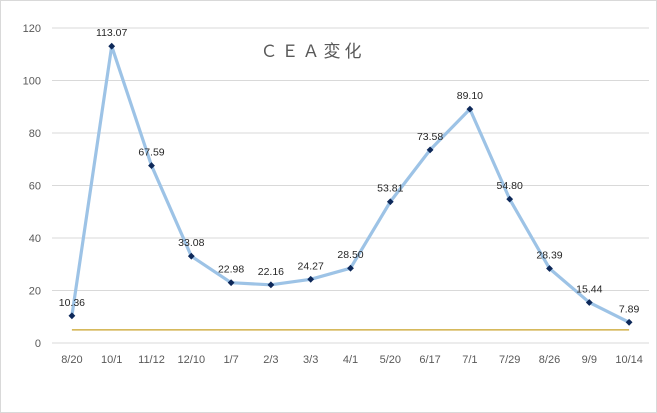  Describe the element at coordinates (629, 309) in the screenshot. I see `data-label: 7.89` at that location.